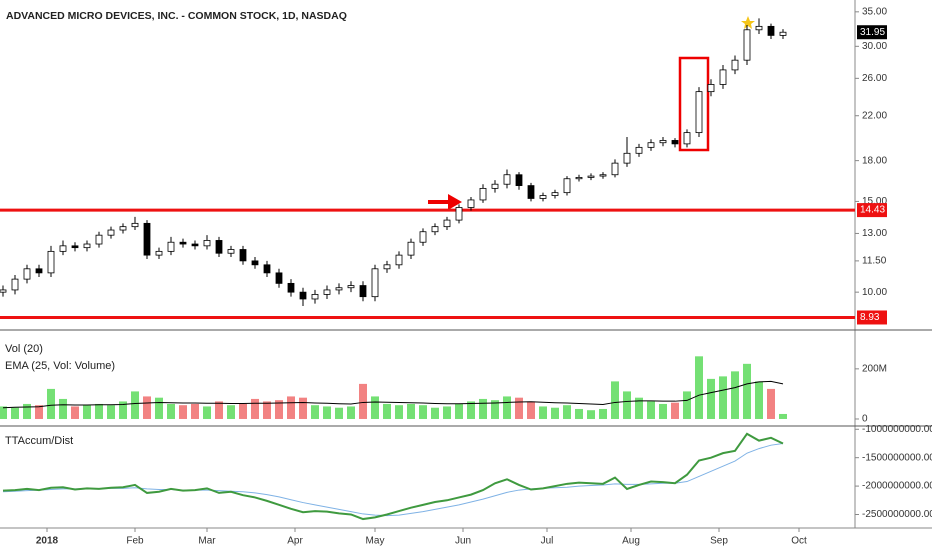  Describe the element at coordinates (455, 202) in the screenshot. I see `arrow-head` at that location.